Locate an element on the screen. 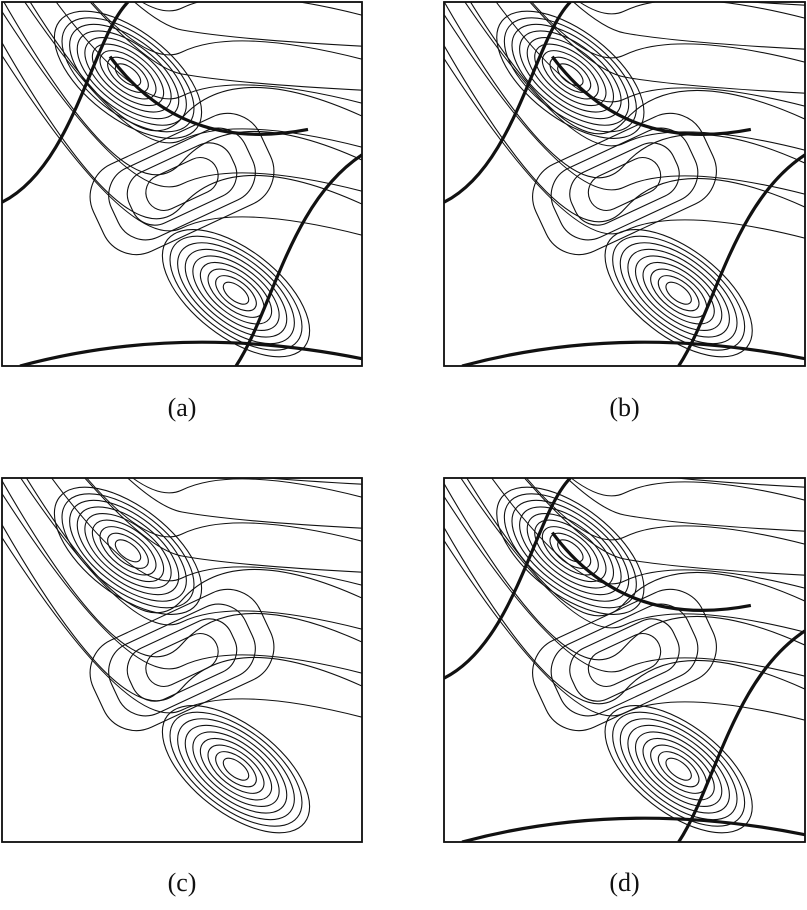 The width and height of the screenshot is (807, 910). panel-label: (b) is located at coordinates (624, 407).